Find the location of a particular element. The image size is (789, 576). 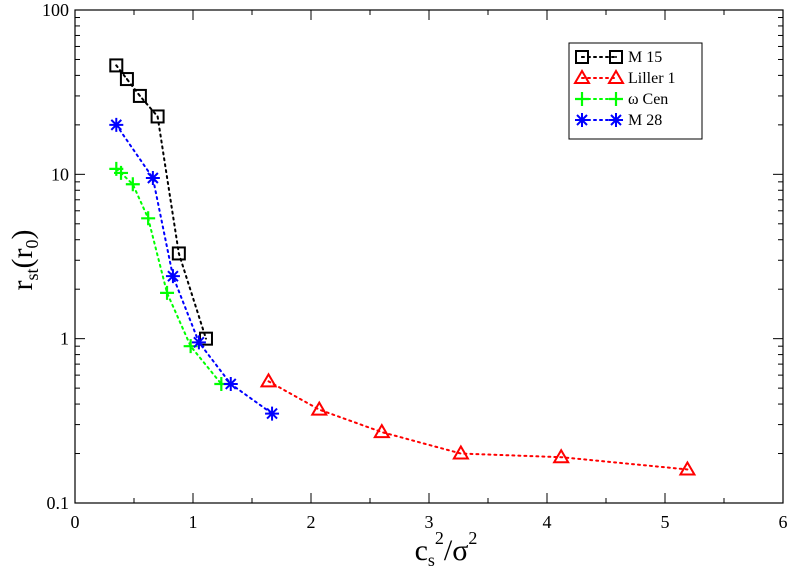

legend-label: ω Cen is located at coordinates (648, 99).